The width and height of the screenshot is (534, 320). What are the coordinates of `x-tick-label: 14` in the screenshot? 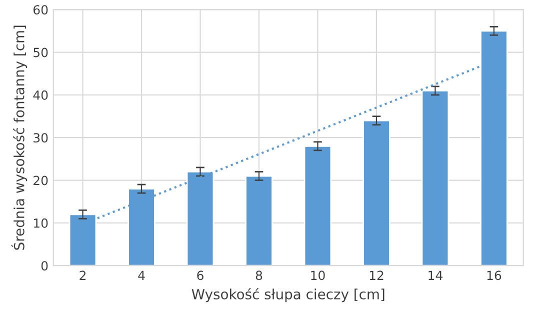 It's located at (435, 275).